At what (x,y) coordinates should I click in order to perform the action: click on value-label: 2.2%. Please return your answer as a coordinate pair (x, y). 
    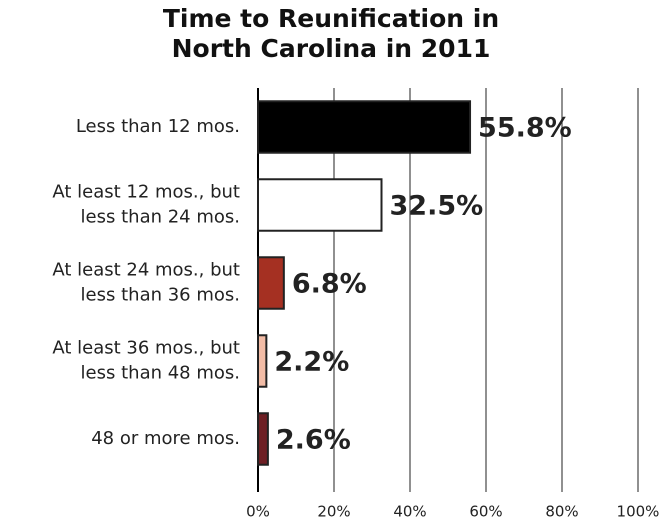
    Looking at the image, I should click on (311, 362).